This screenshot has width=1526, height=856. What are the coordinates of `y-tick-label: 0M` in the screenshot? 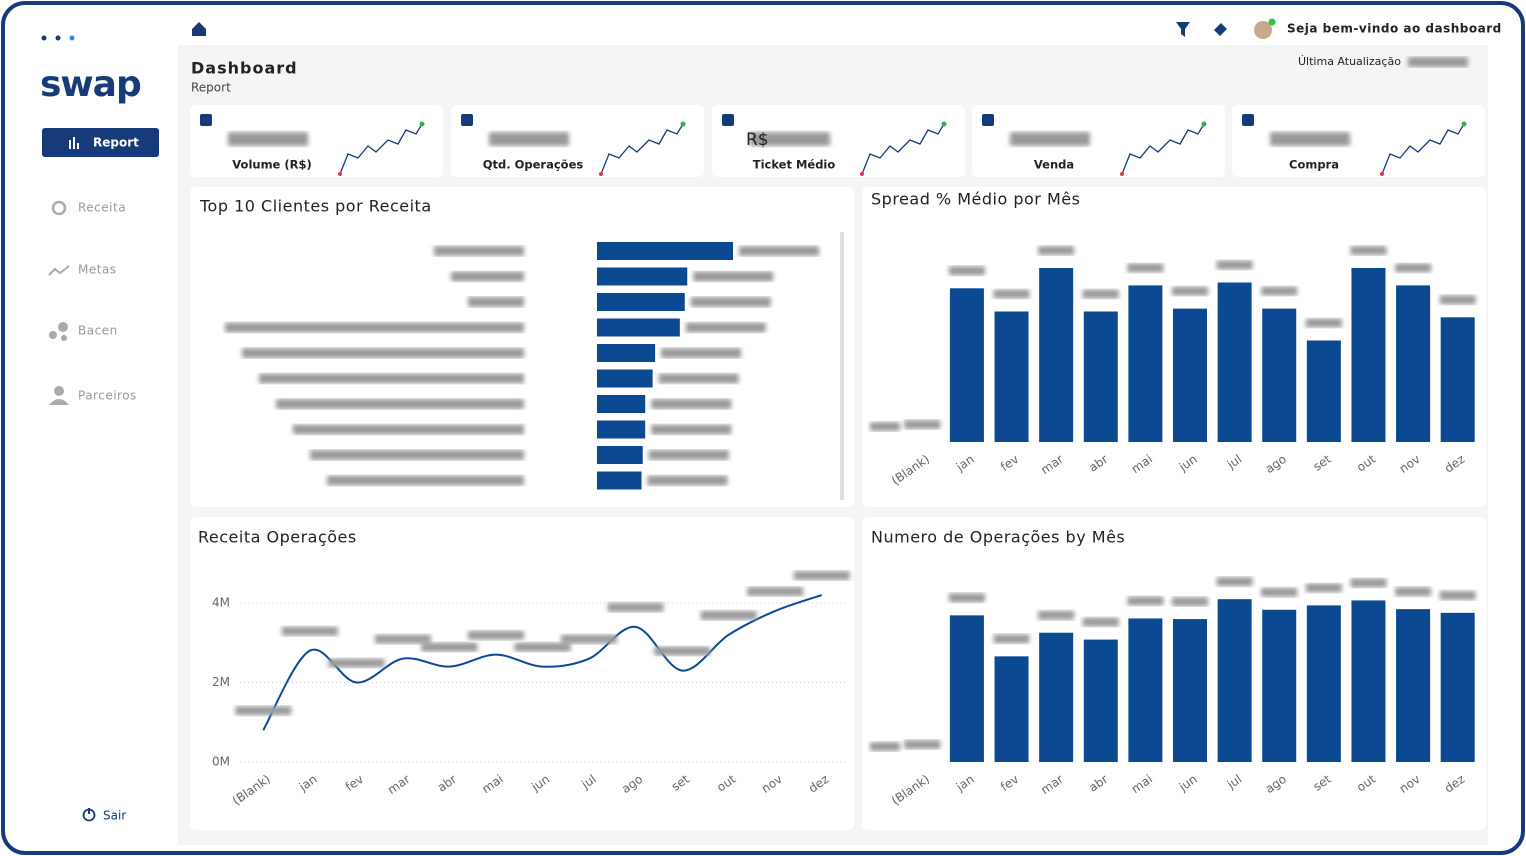 It's located at (221, 762).